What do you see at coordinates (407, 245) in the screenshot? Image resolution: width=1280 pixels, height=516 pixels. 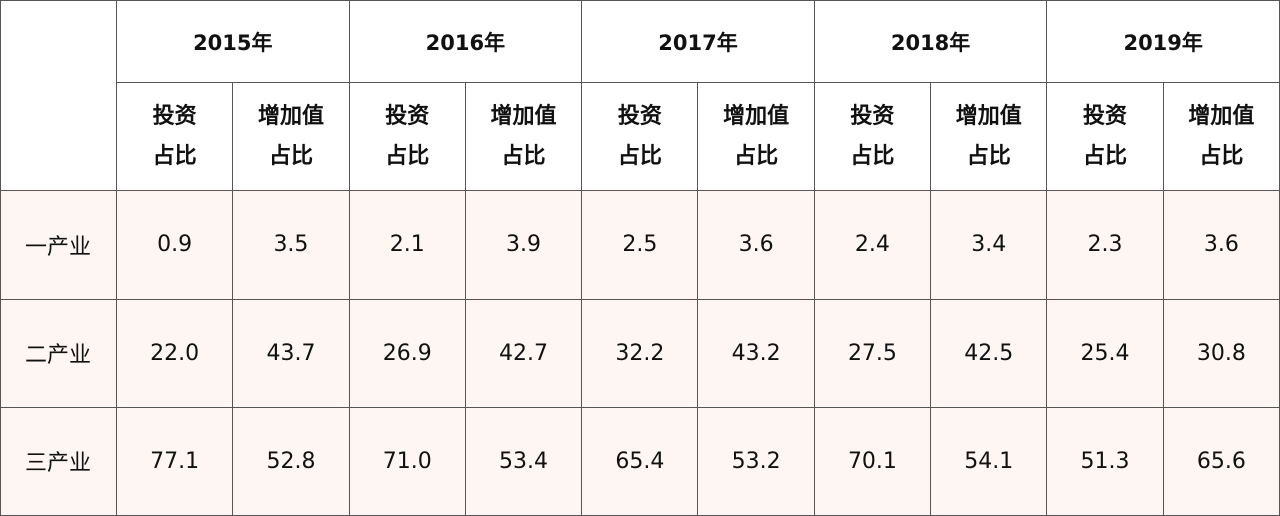 I see `data-cell: 2.1` at bounding box center [407, 245].